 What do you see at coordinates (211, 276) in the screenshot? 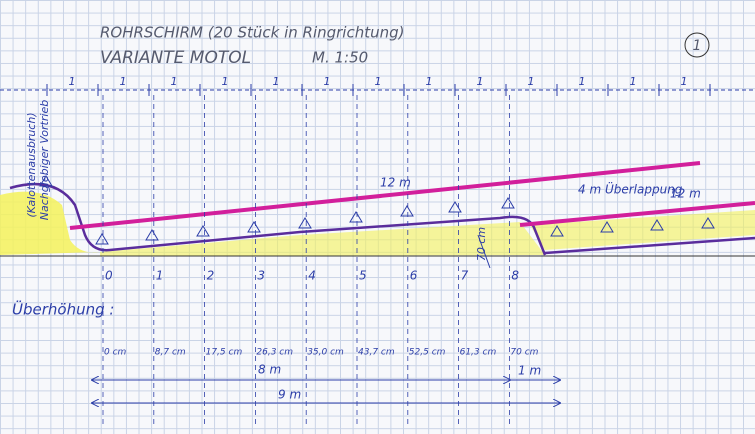
I see `station-label: 2` at bounding box center [211, 276].